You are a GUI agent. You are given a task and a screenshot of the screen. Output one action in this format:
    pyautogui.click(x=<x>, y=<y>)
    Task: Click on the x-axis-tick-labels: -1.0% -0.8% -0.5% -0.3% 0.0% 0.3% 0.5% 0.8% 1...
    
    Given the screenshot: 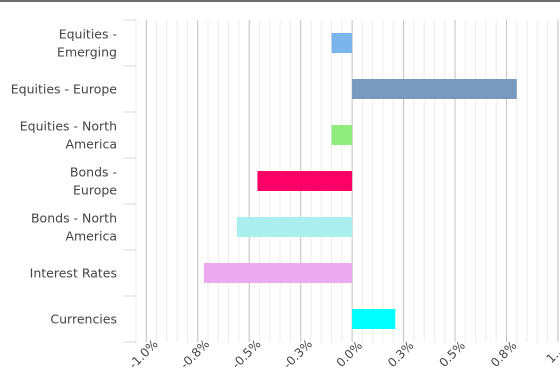 What is the action you would take?
    pyautogui.click(x=343, y=354)
    